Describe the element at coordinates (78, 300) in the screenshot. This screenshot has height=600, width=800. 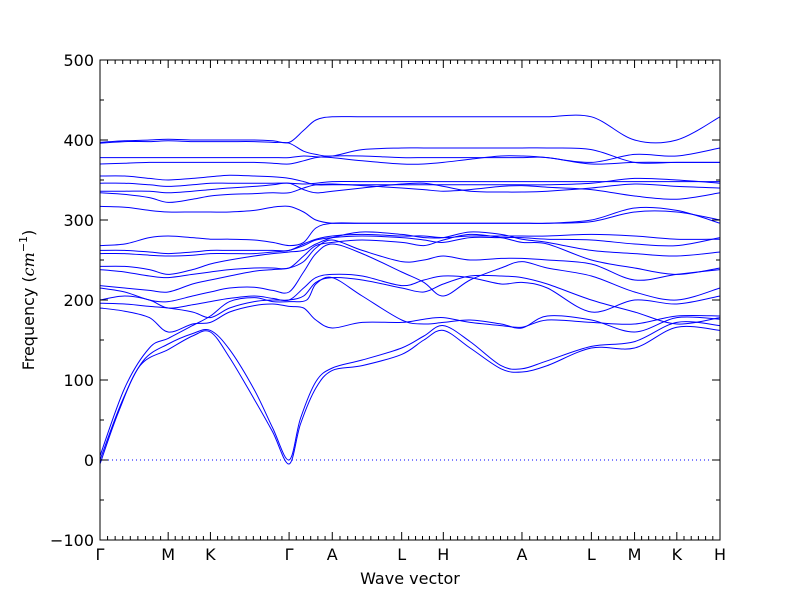
I see `y-tick-label: 200` at that location.